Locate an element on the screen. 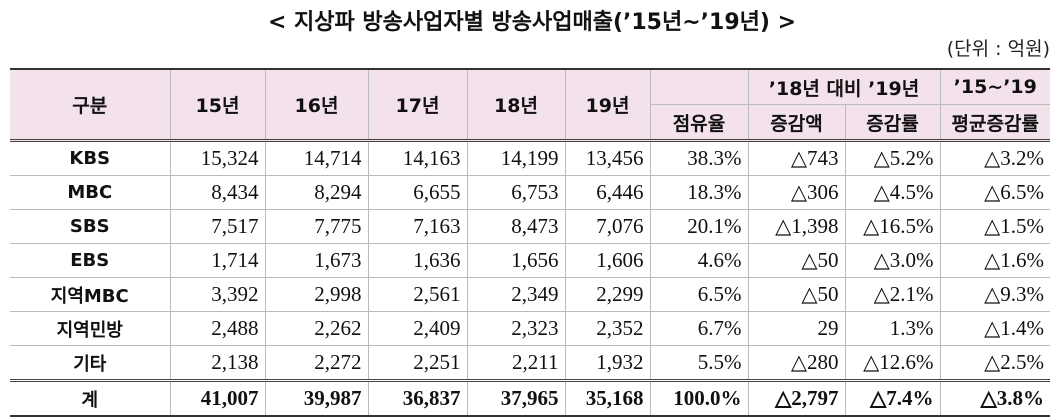  table-cell: 2,561 is located at coordinates (417, 294).